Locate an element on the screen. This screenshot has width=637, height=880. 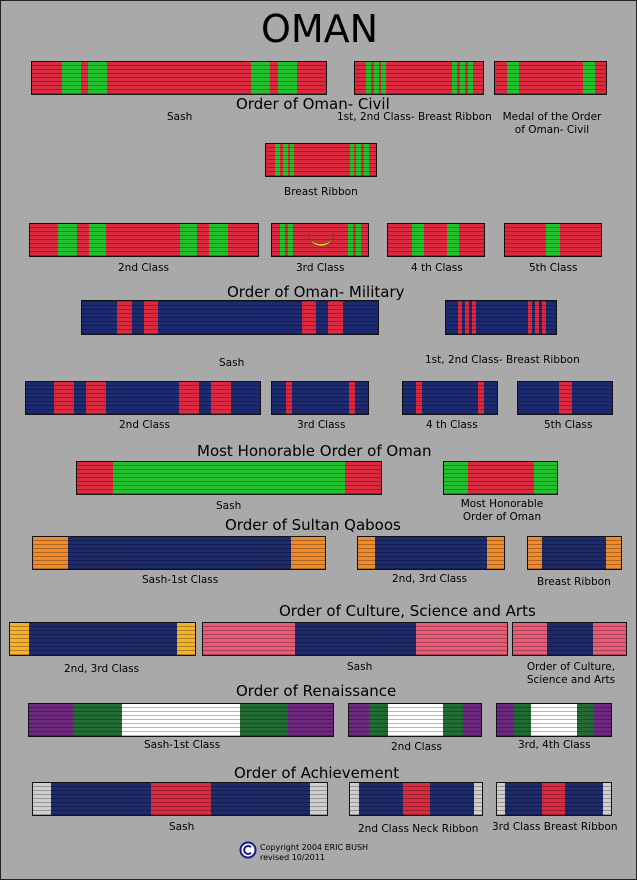
civil-4th-class-ribbon is located at coordinates (436, 240).